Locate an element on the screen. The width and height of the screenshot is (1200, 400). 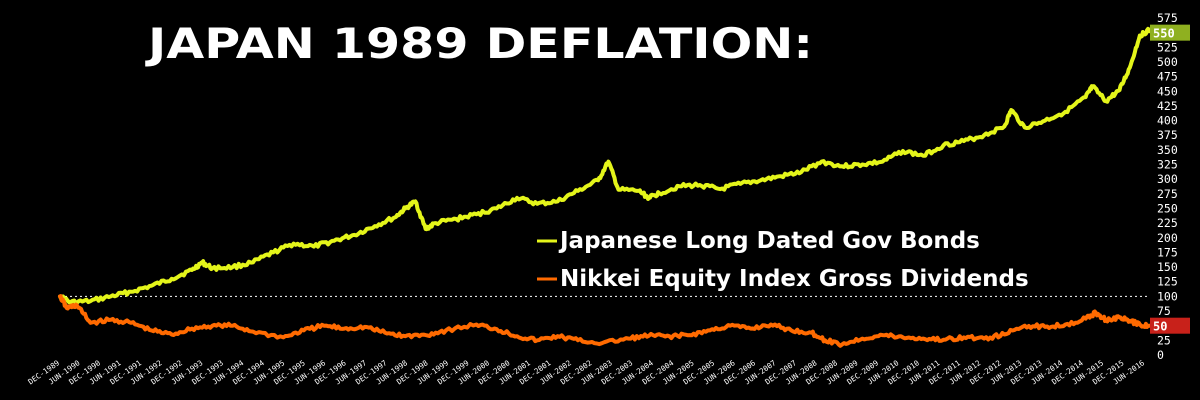
y-tick-label: 300 is located at coordinates (1167, 179).